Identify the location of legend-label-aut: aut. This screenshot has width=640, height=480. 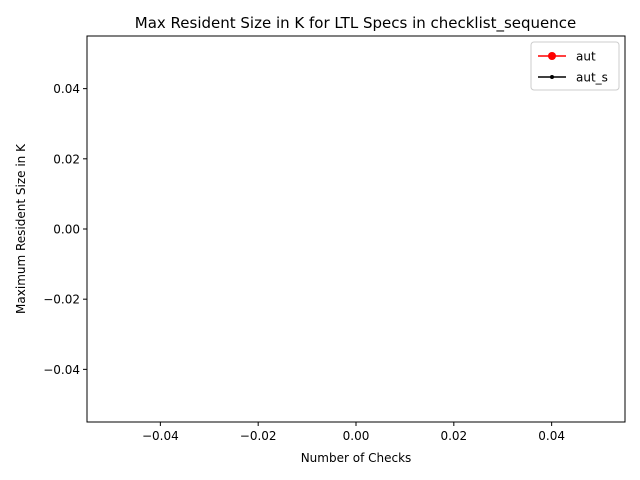
(586, 57).